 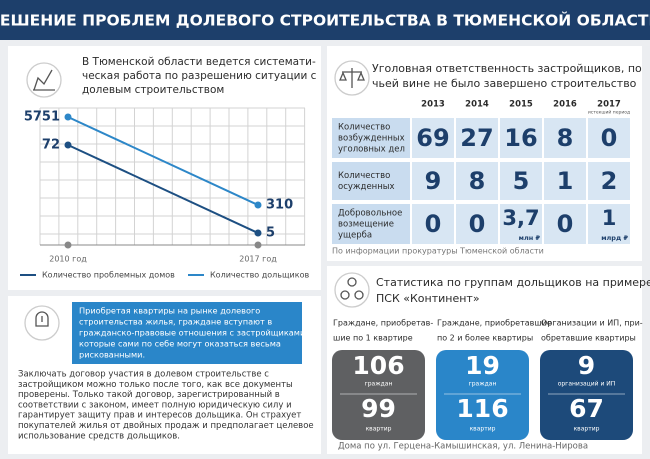 I want to click on row-label: ущерба, so click(x=355, y=236).